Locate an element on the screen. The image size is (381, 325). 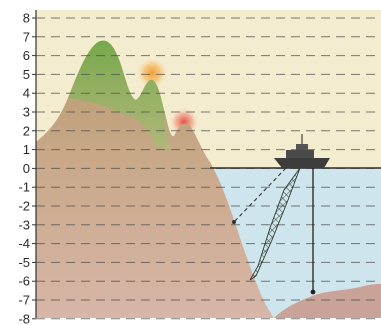
tick-label: 0 is located at coordinates (26, 168).